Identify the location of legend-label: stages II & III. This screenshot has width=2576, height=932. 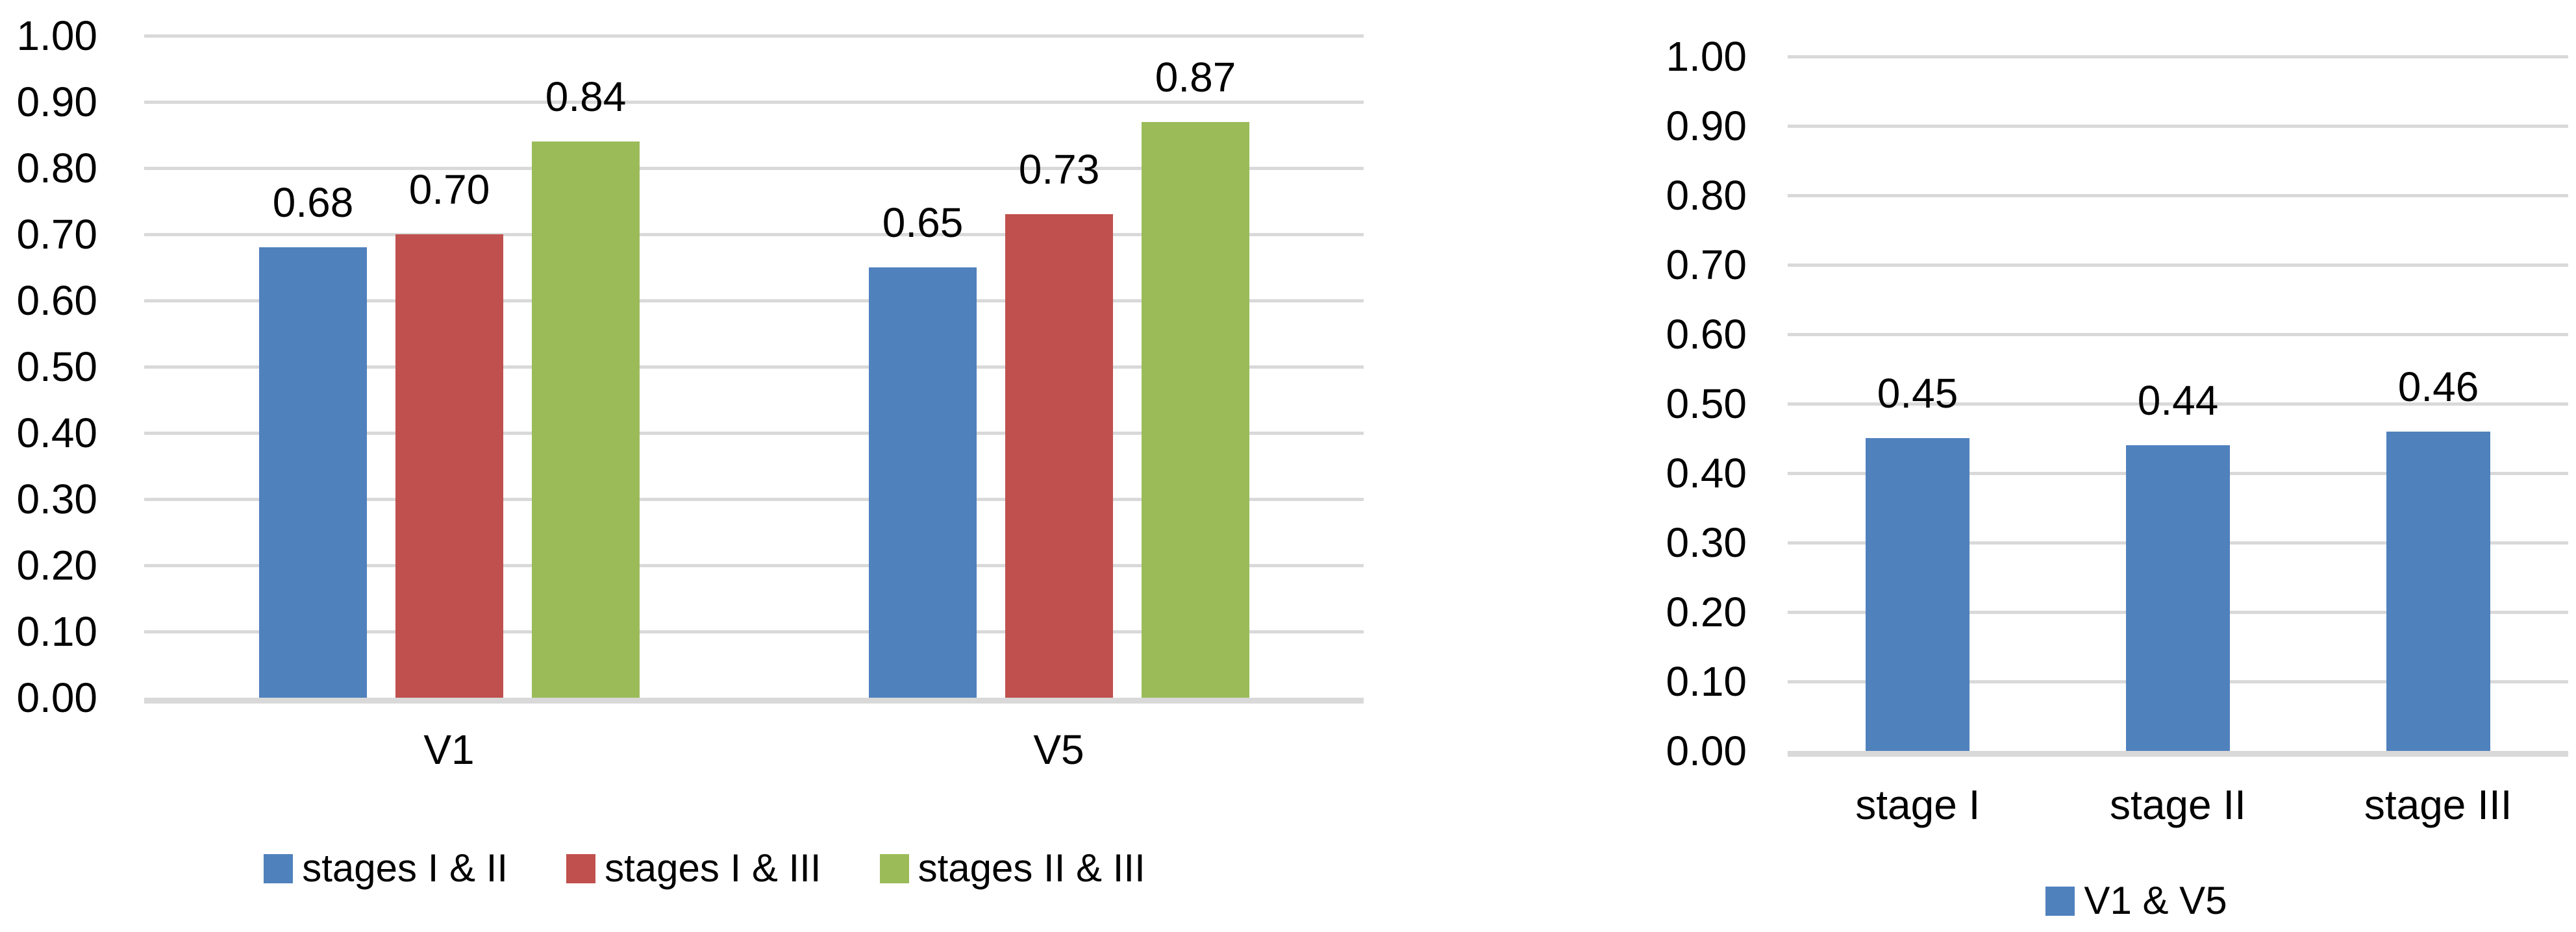
(1031, 868).